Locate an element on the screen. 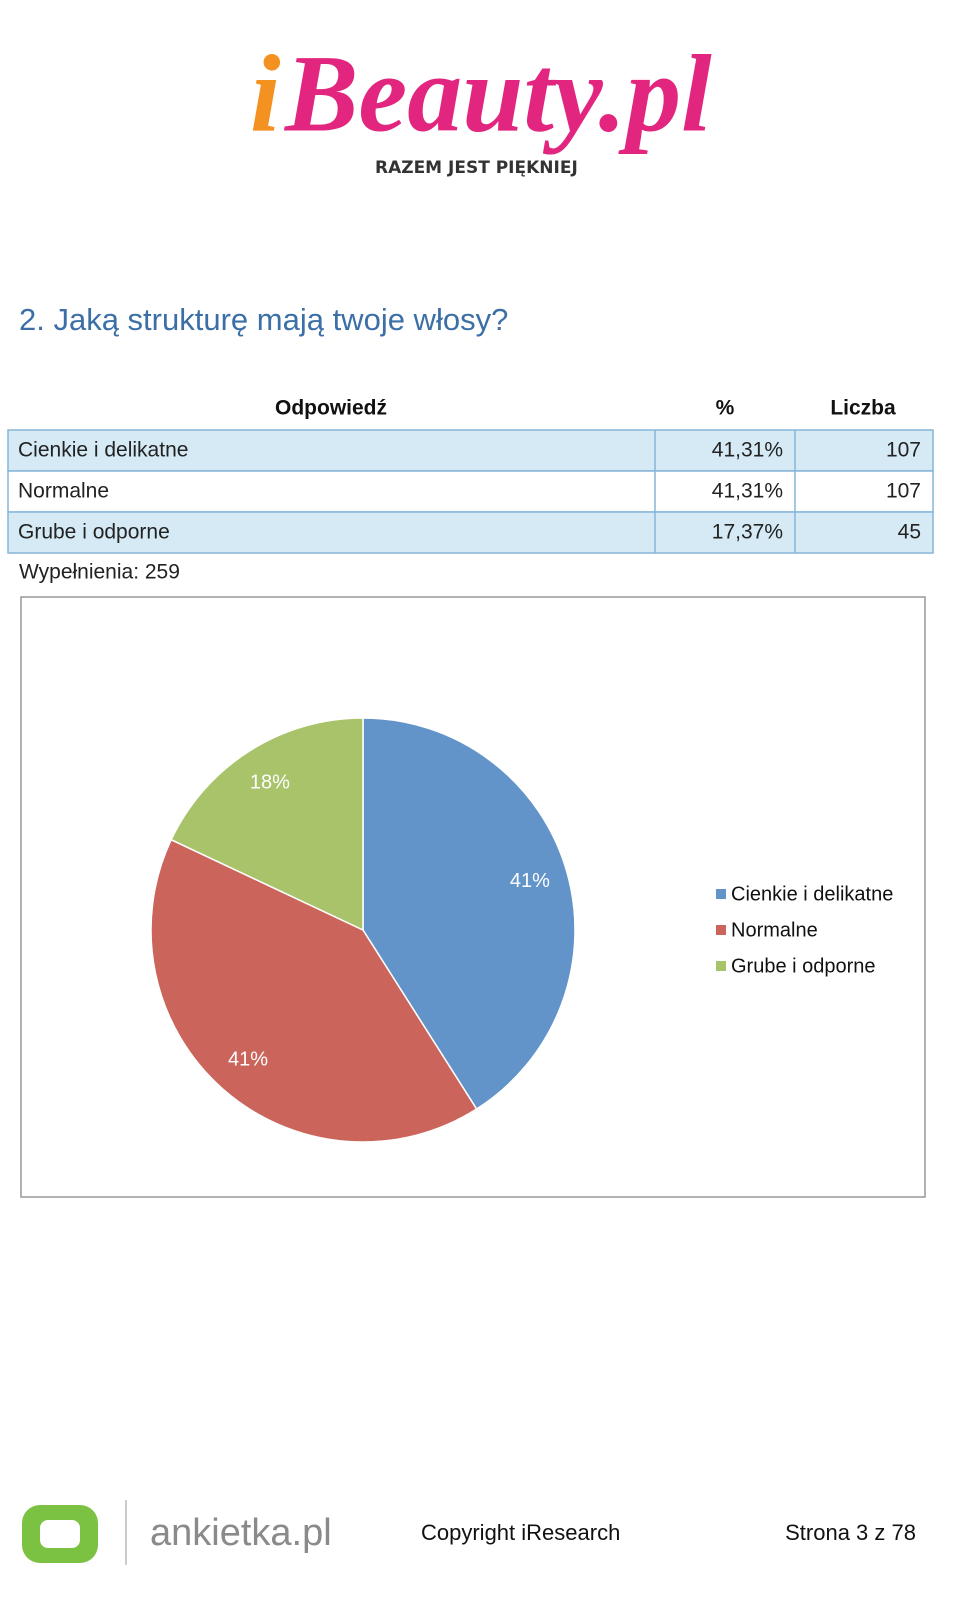 The width and height of the screenshot is (960, 1602). table-header: Liczba is located at coordinates (863, 408).